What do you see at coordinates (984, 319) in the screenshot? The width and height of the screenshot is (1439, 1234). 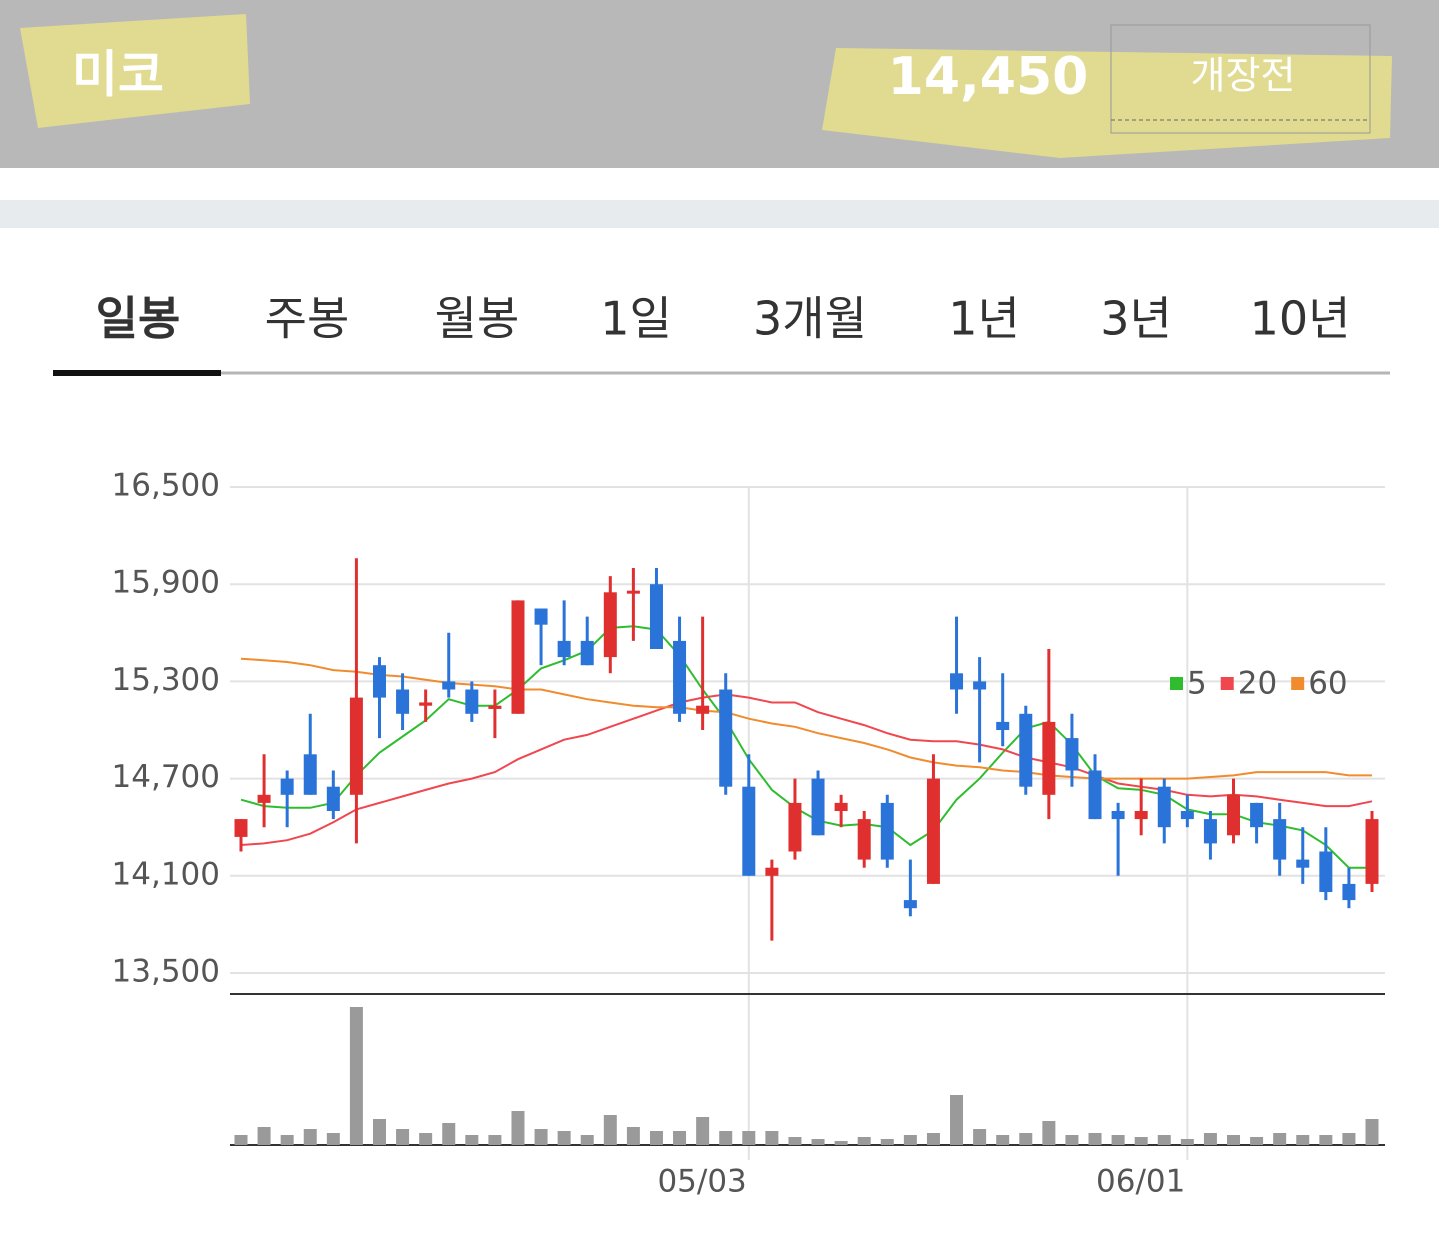 I see `period-tab: 1년` at bounding box center [984, 319].